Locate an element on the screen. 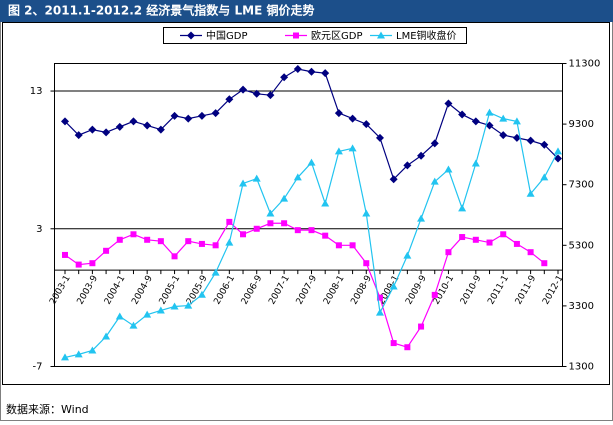 This screenshot has width=613, height=425. source-note: 数据来源：Wind is located at coordinates (47, 409).